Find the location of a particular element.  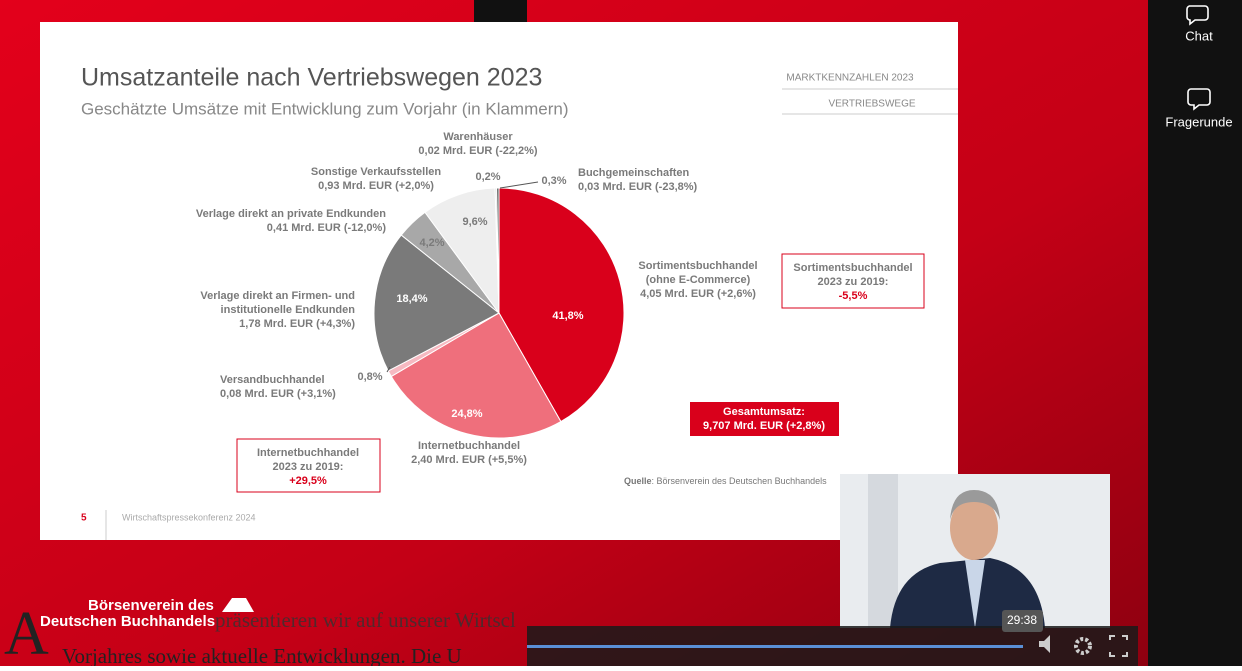

slice-percent: 0,8% is located at coordinates (369, 377).